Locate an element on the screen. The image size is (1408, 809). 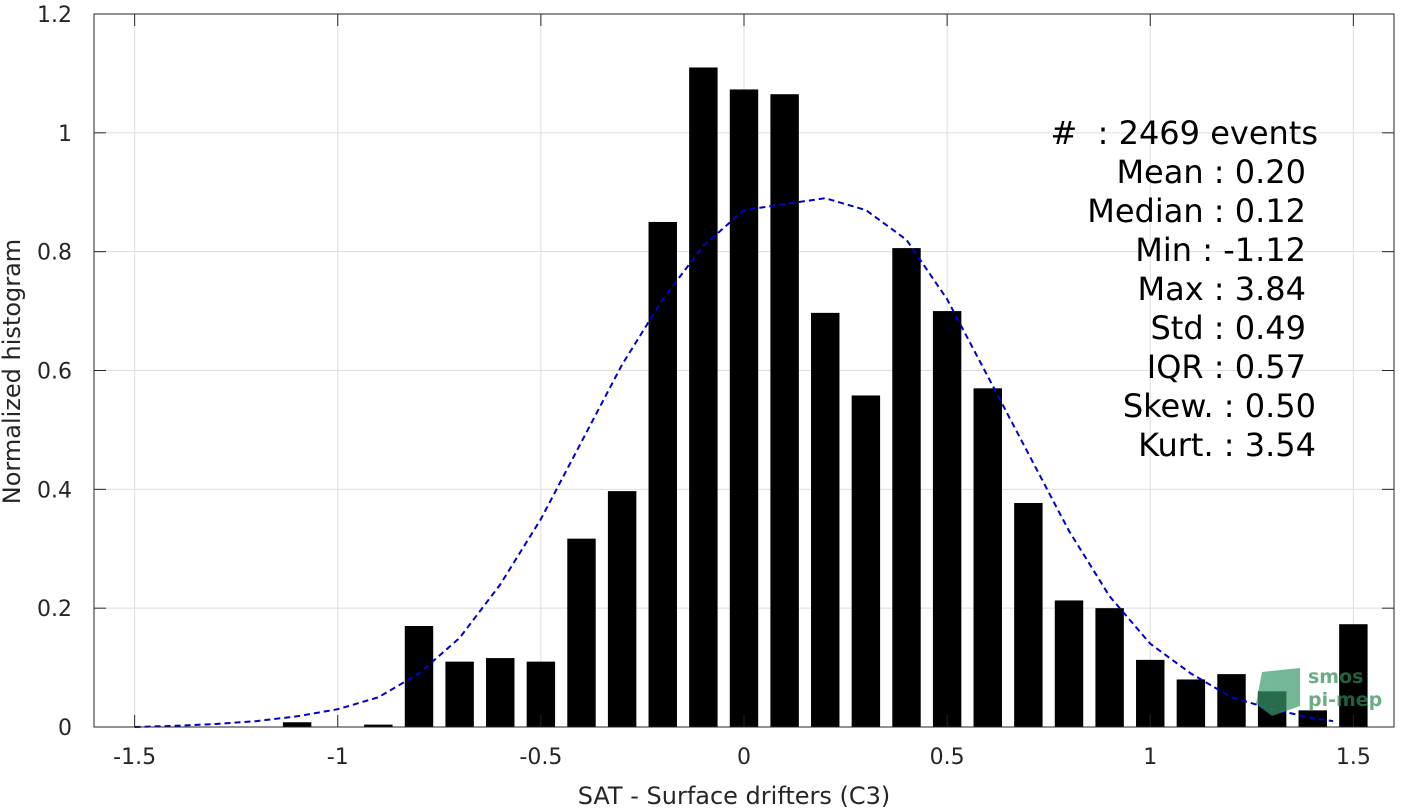
x-tick-labels: -1.5 -1 -0.5 0 0.5 1 1.5 is located at coordinates (742, 757).